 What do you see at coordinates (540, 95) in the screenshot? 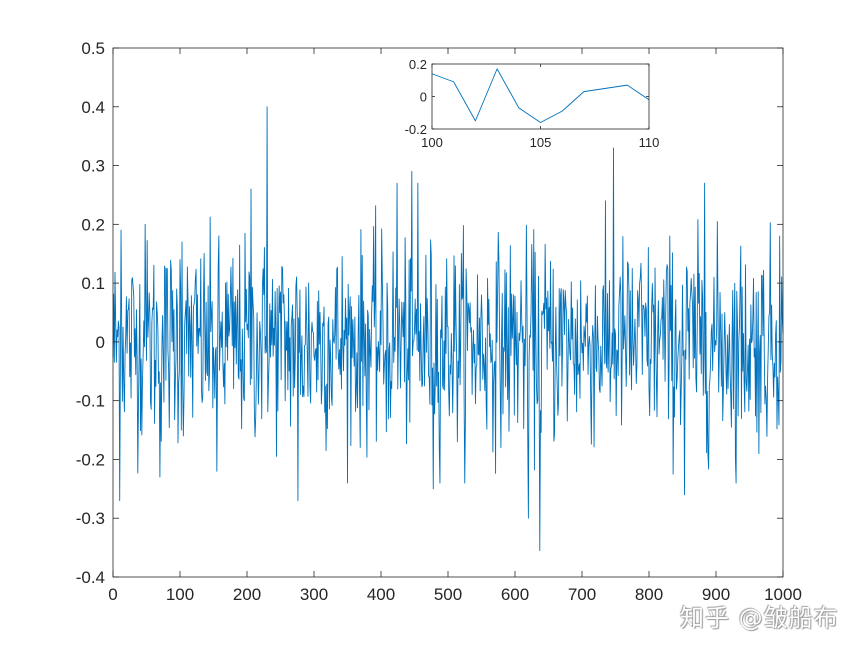
I see `data-line` at bounding box center [540, 95].